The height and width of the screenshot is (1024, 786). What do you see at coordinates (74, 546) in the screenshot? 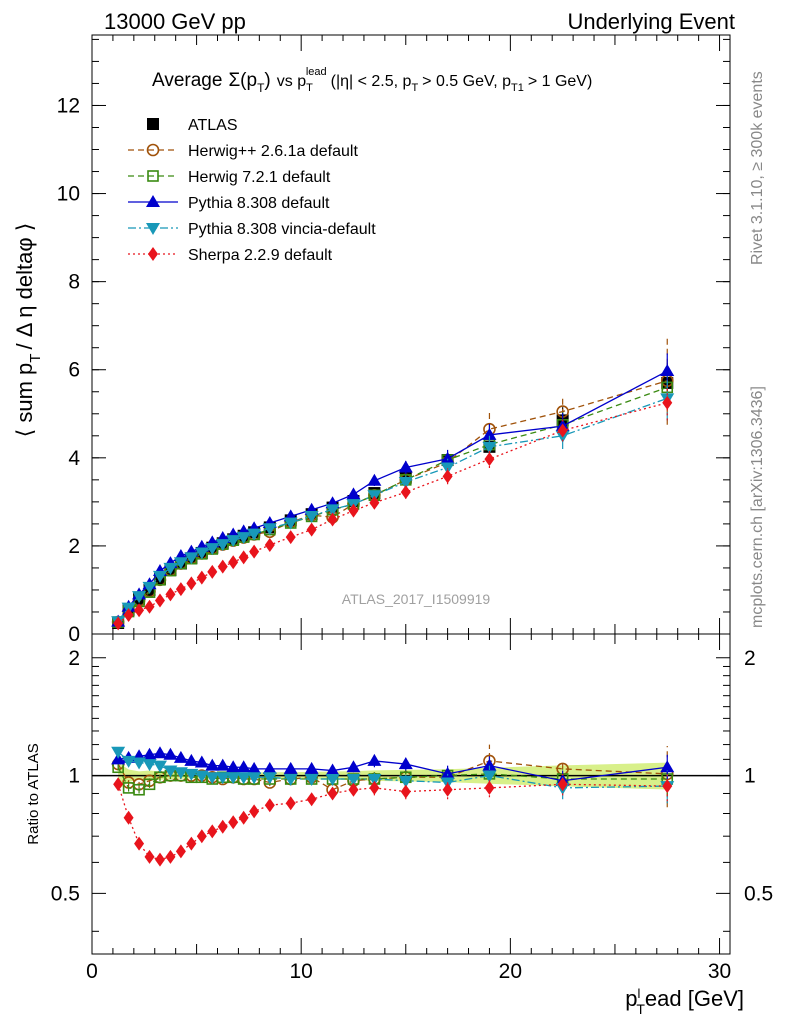
I see `main-y-tick-label: 2` at bounding box center [74, 546].